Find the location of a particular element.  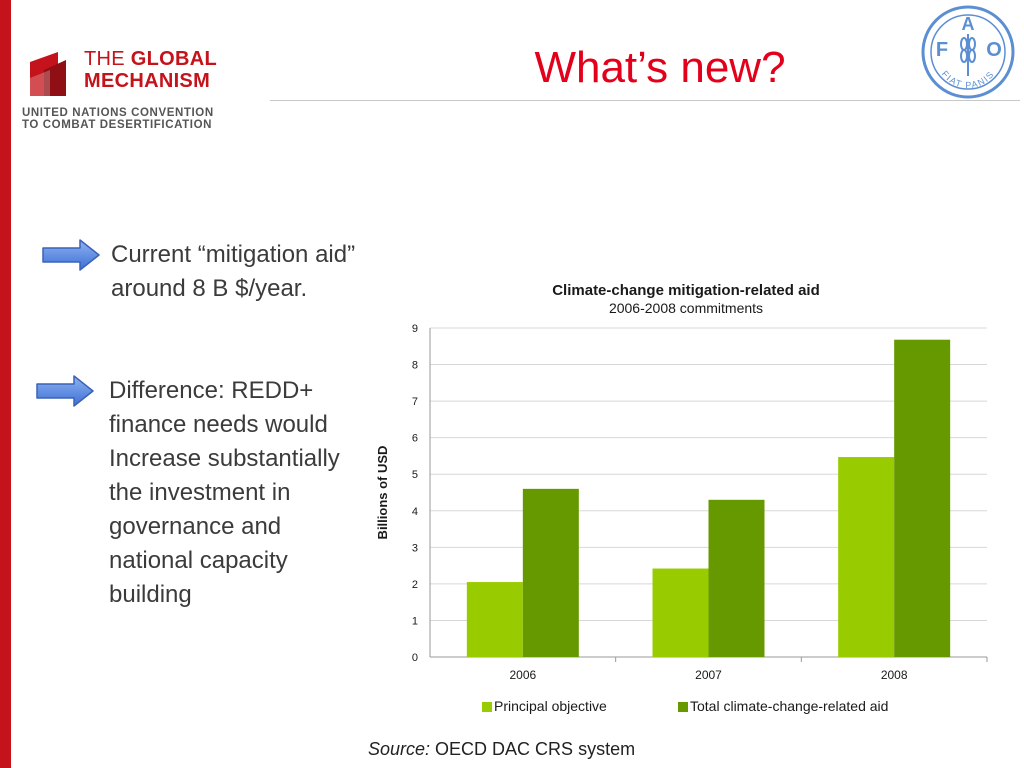

title-divider is located at coordinates (645, 100).